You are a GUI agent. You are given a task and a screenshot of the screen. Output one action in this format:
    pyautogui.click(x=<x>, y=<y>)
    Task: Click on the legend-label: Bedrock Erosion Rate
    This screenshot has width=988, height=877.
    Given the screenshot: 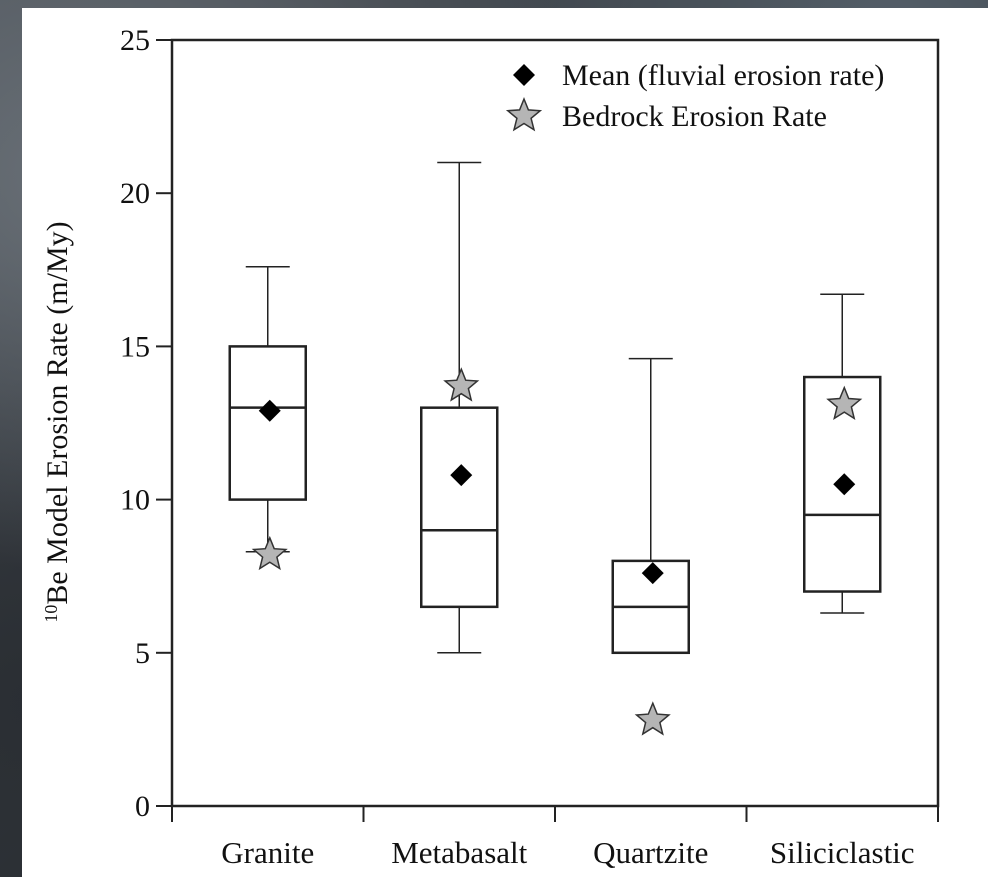 What is the action you would take?
    pyautogui.click(x=694, y=116)
    